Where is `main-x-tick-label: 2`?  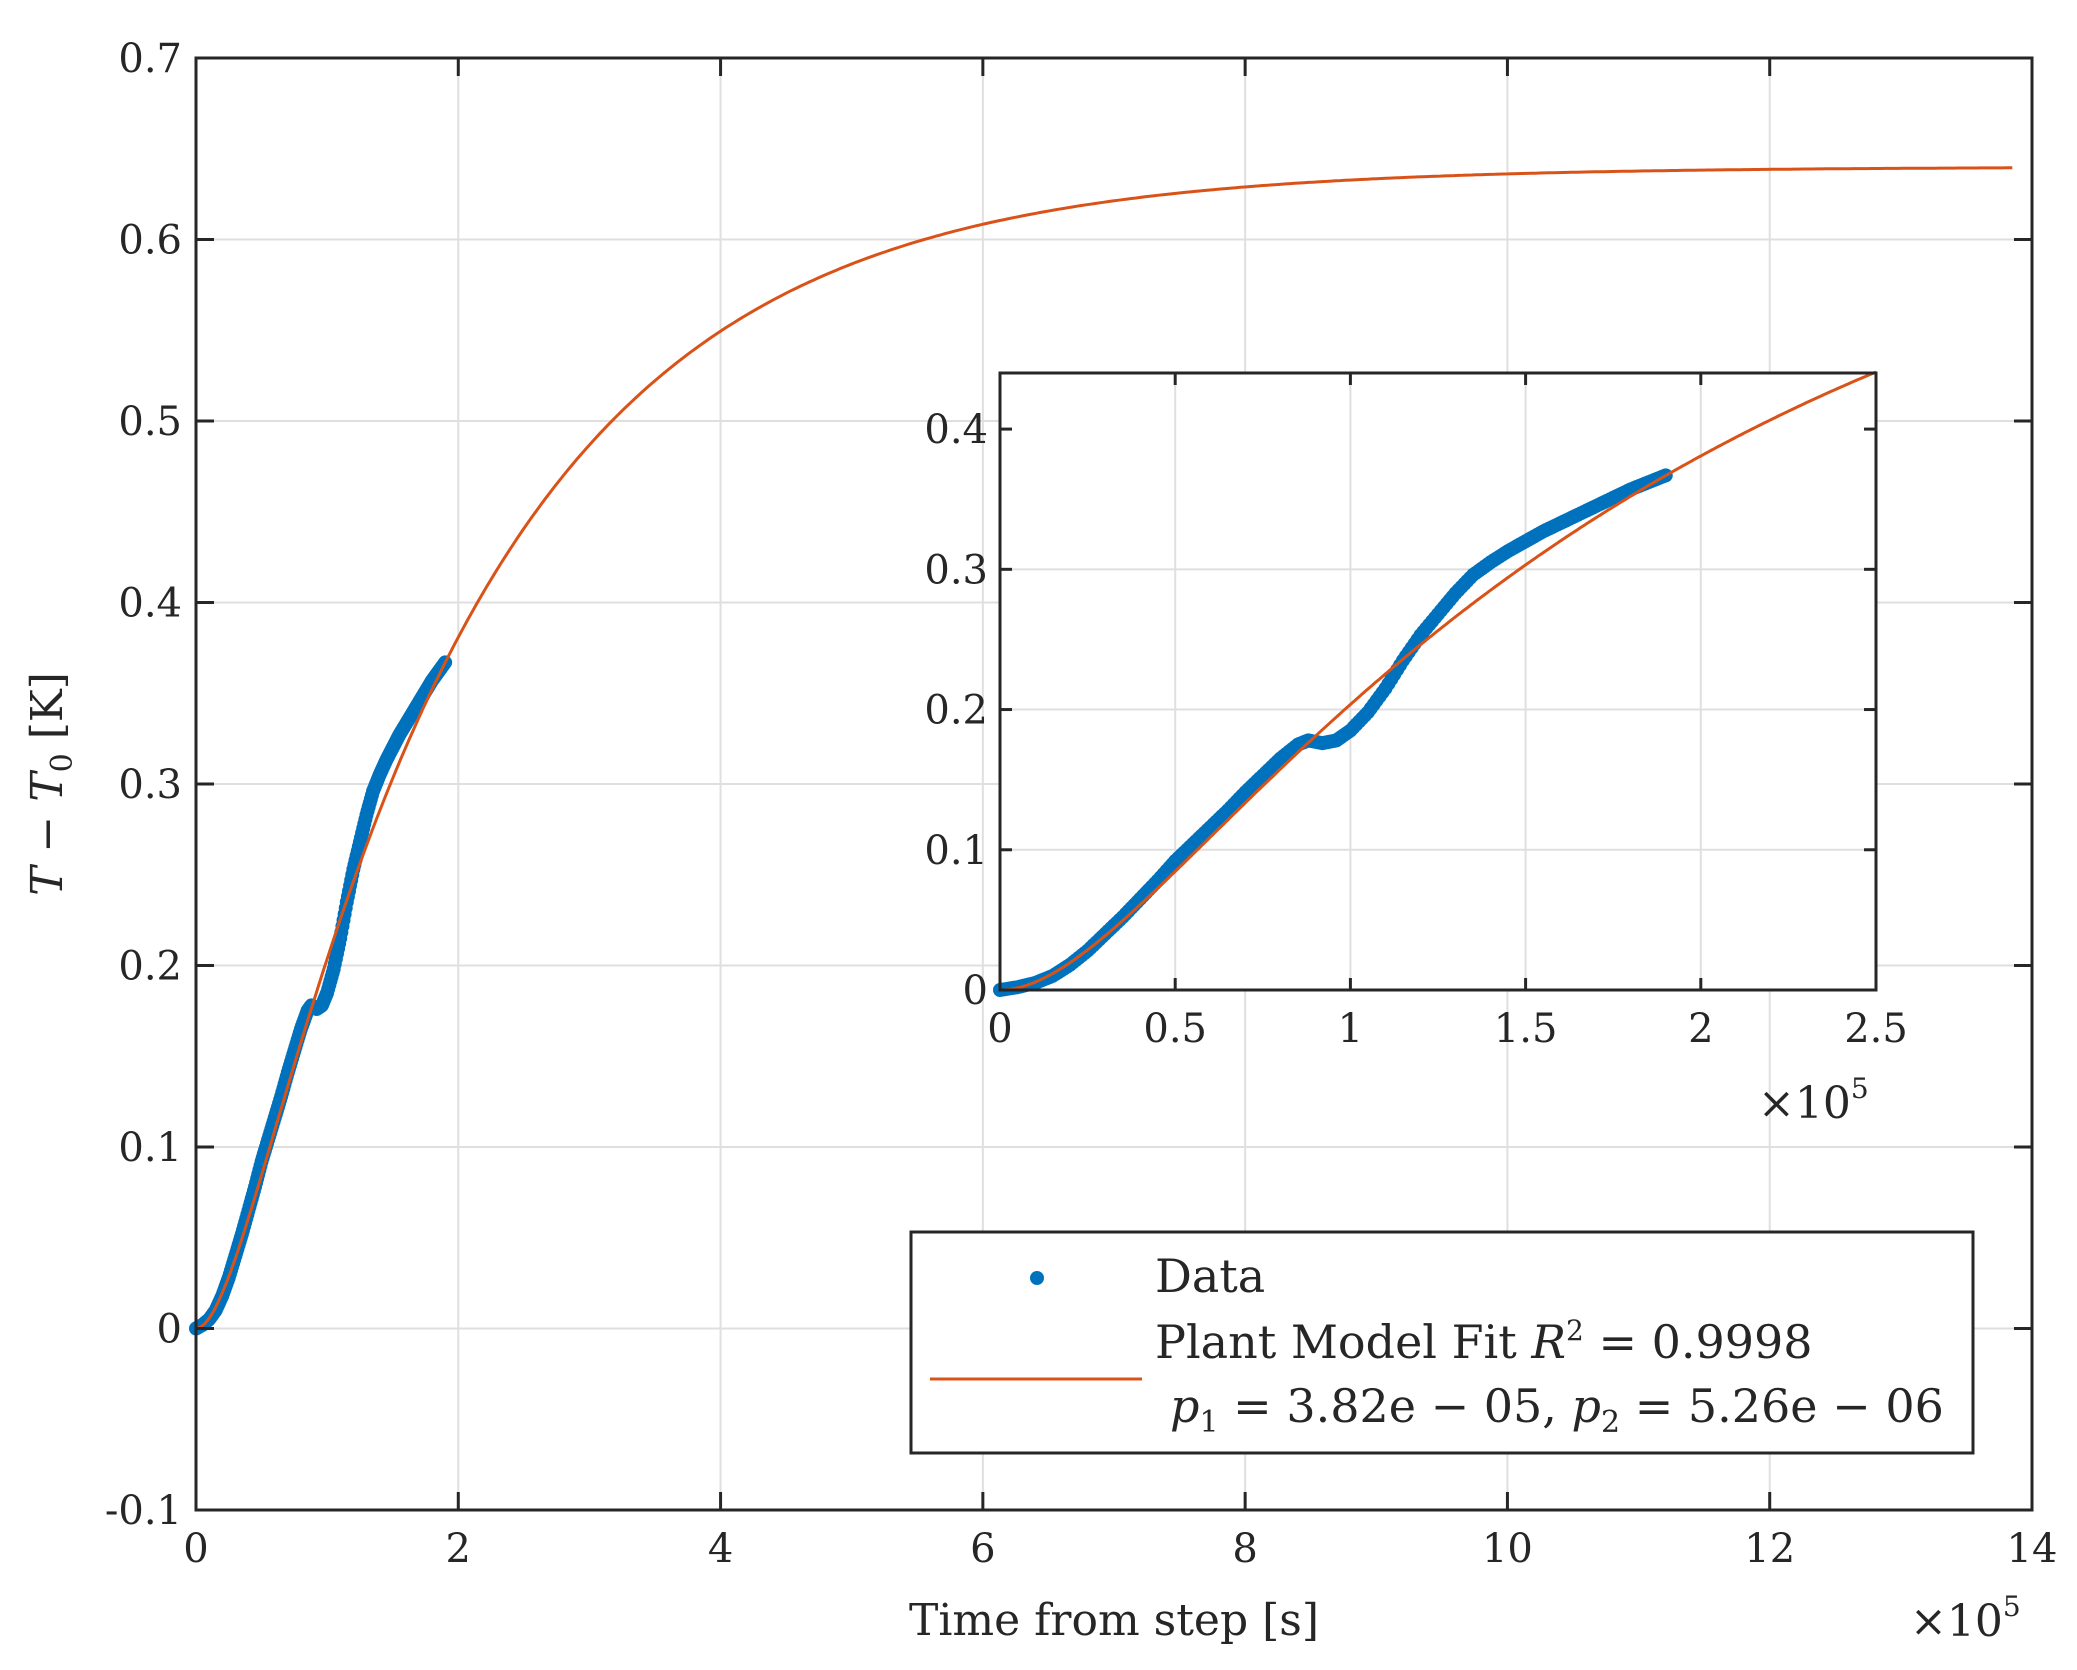 main-x-tick-label: 2 is located at coordinates (458, 1549).